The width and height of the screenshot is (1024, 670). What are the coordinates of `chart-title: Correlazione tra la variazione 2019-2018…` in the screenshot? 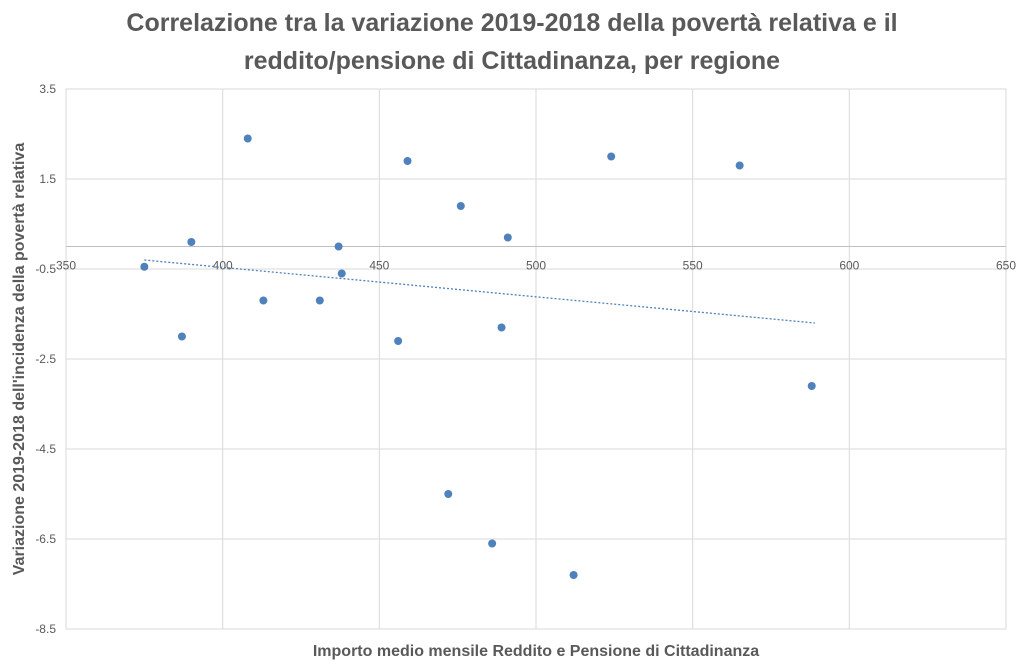 It's located at (512, 42).